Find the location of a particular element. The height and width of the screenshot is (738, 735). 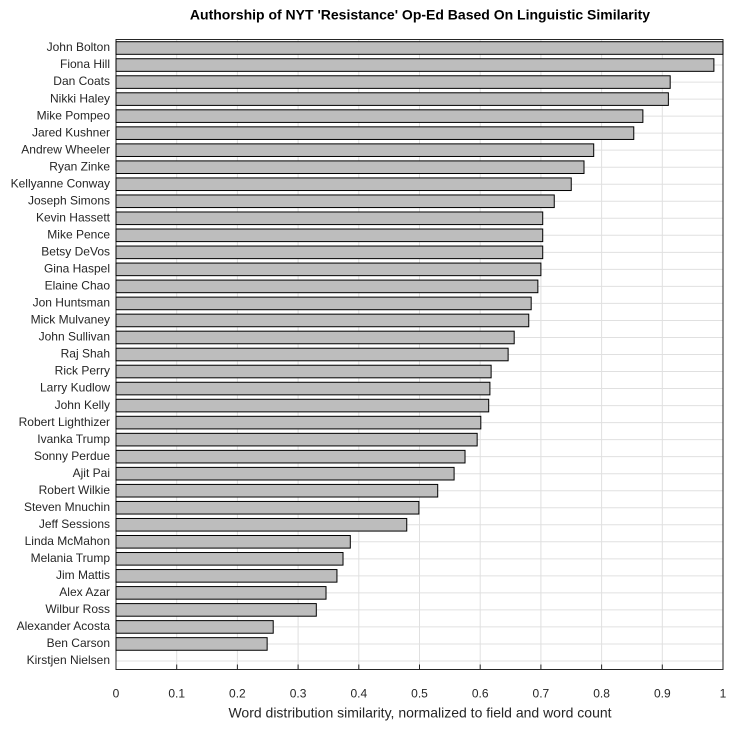

y-tick-label: Betsy DeVos is located at coordinates (75, 252).